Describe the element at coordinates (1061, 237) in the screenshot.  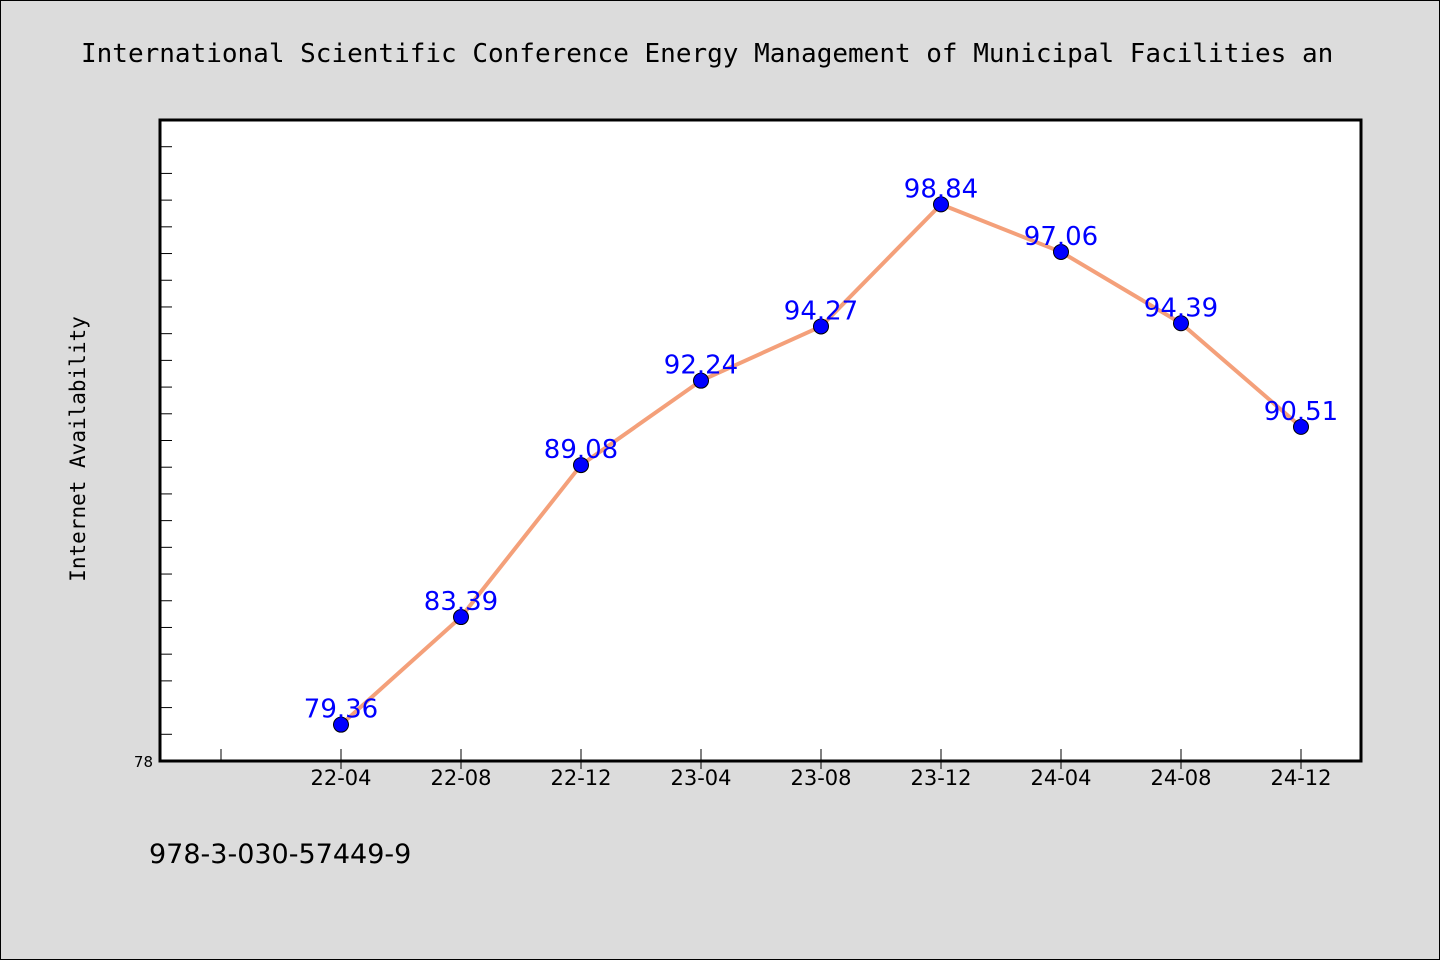
I see `data-label: 97.06` at that location.